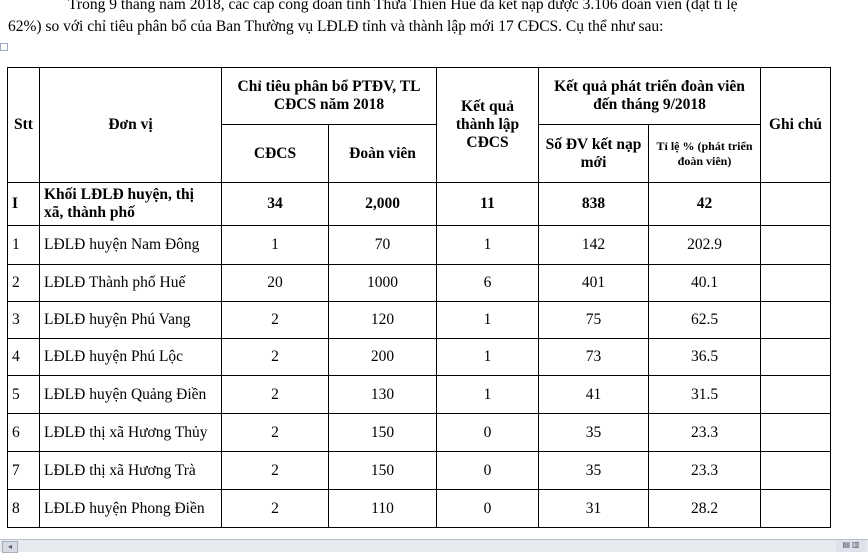 The height and width of the screenshot is (553, 868). What do you see at coordinates (130, 394) in the screenshot?
I see `row-don-vi: LĐLĐ huyện Quảng Điền` at bounding box center [130, 394].